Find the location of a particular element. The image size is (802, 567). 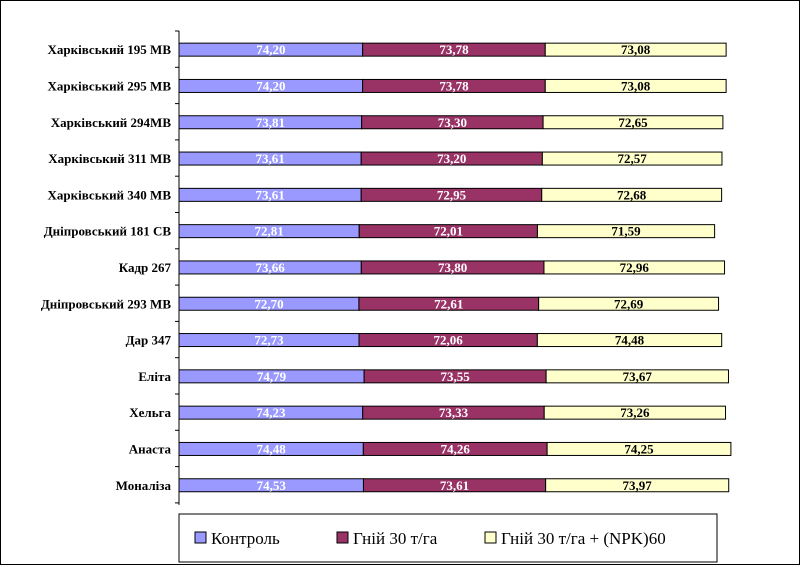

category-label: Анаста is located at coordinates (150, 448).